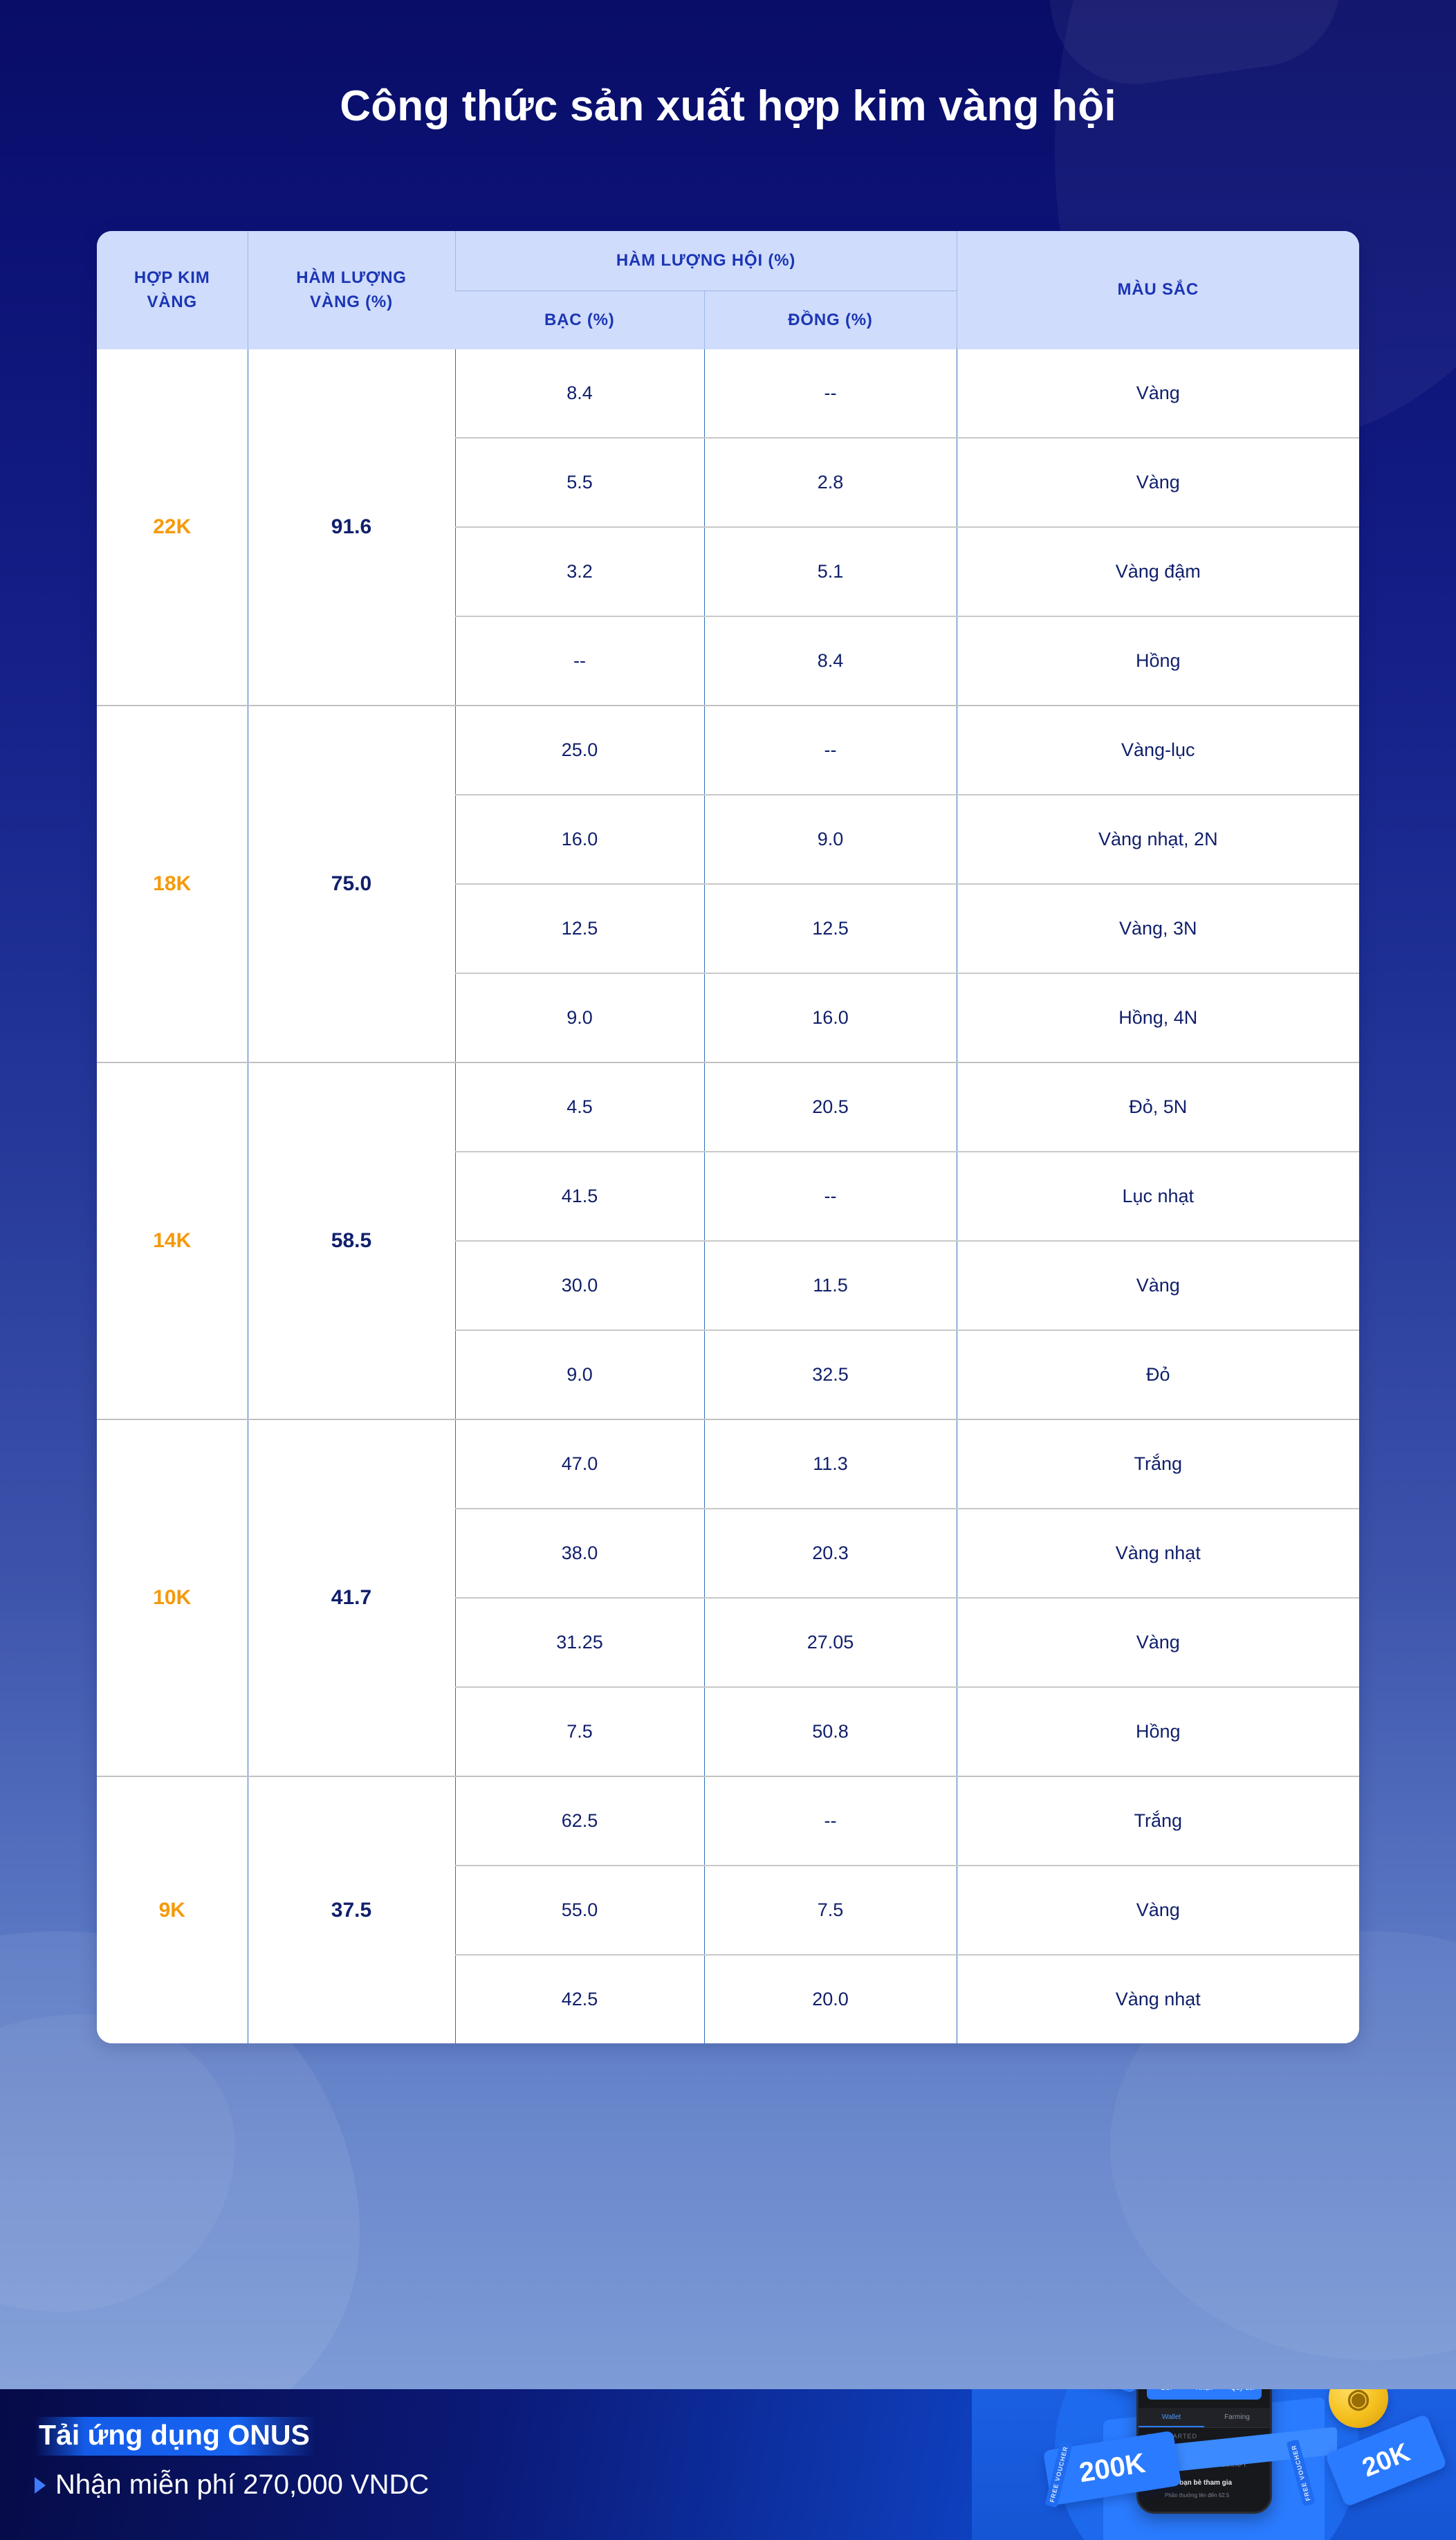 The image size is (1456, 2540). I want to click on cell-color: Đỏ, 5N, so click(1158, 1107).